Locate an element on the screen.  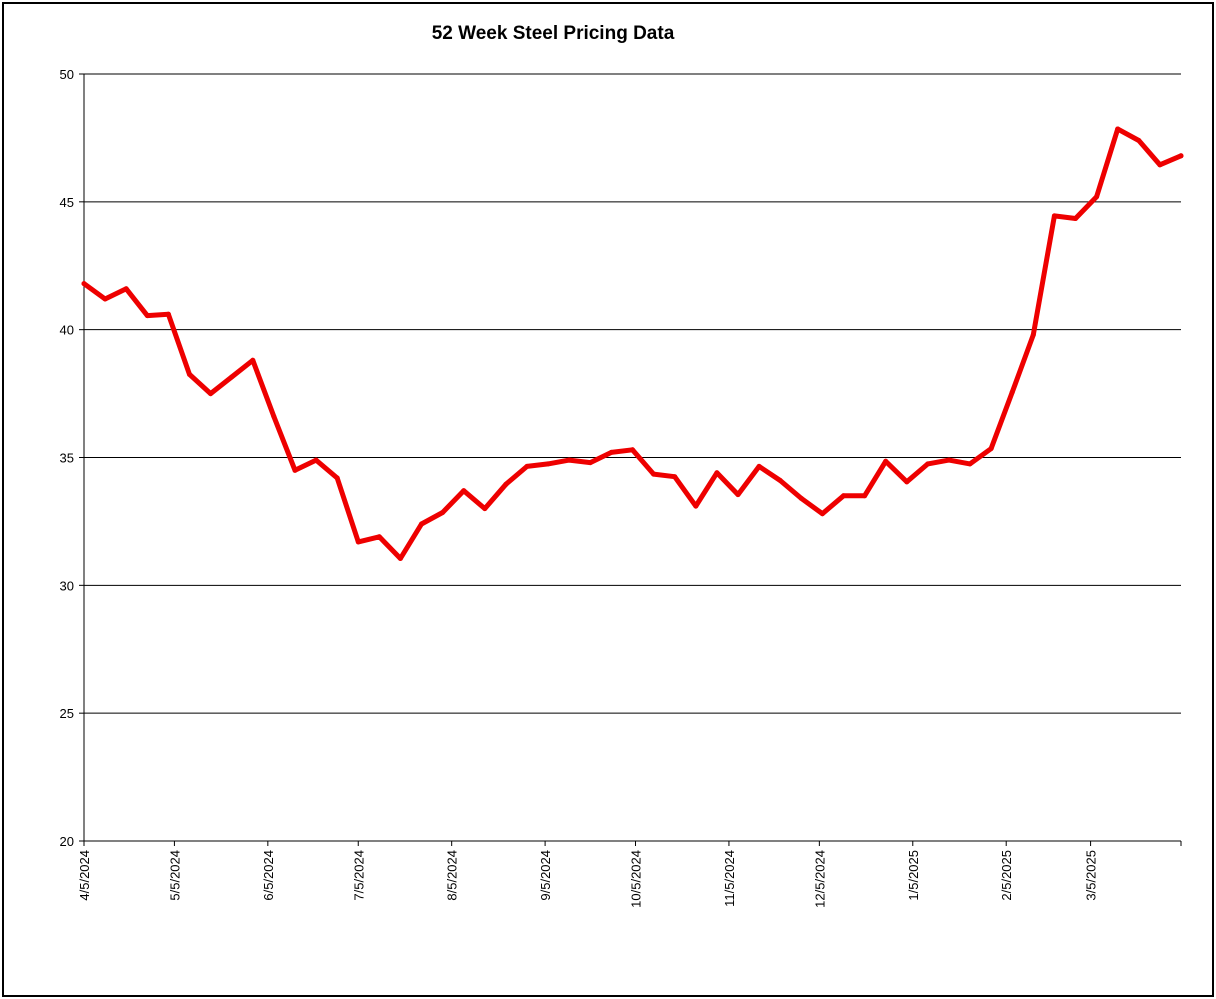
y-tick-label: 20 is located at coordinates (67, 841).